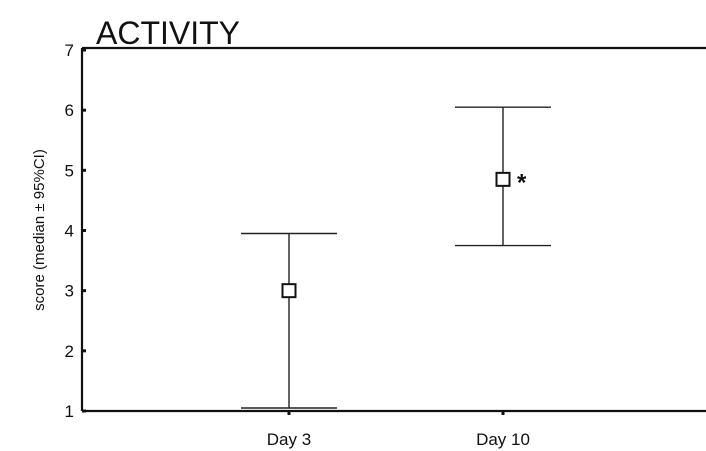 The height and width of the screenshot is (451, 706). What do you see at coordinates (398, 430) in the screenshot?
I see `x-ticks: Day 3 Day 10` at bounding box center [398, 430].